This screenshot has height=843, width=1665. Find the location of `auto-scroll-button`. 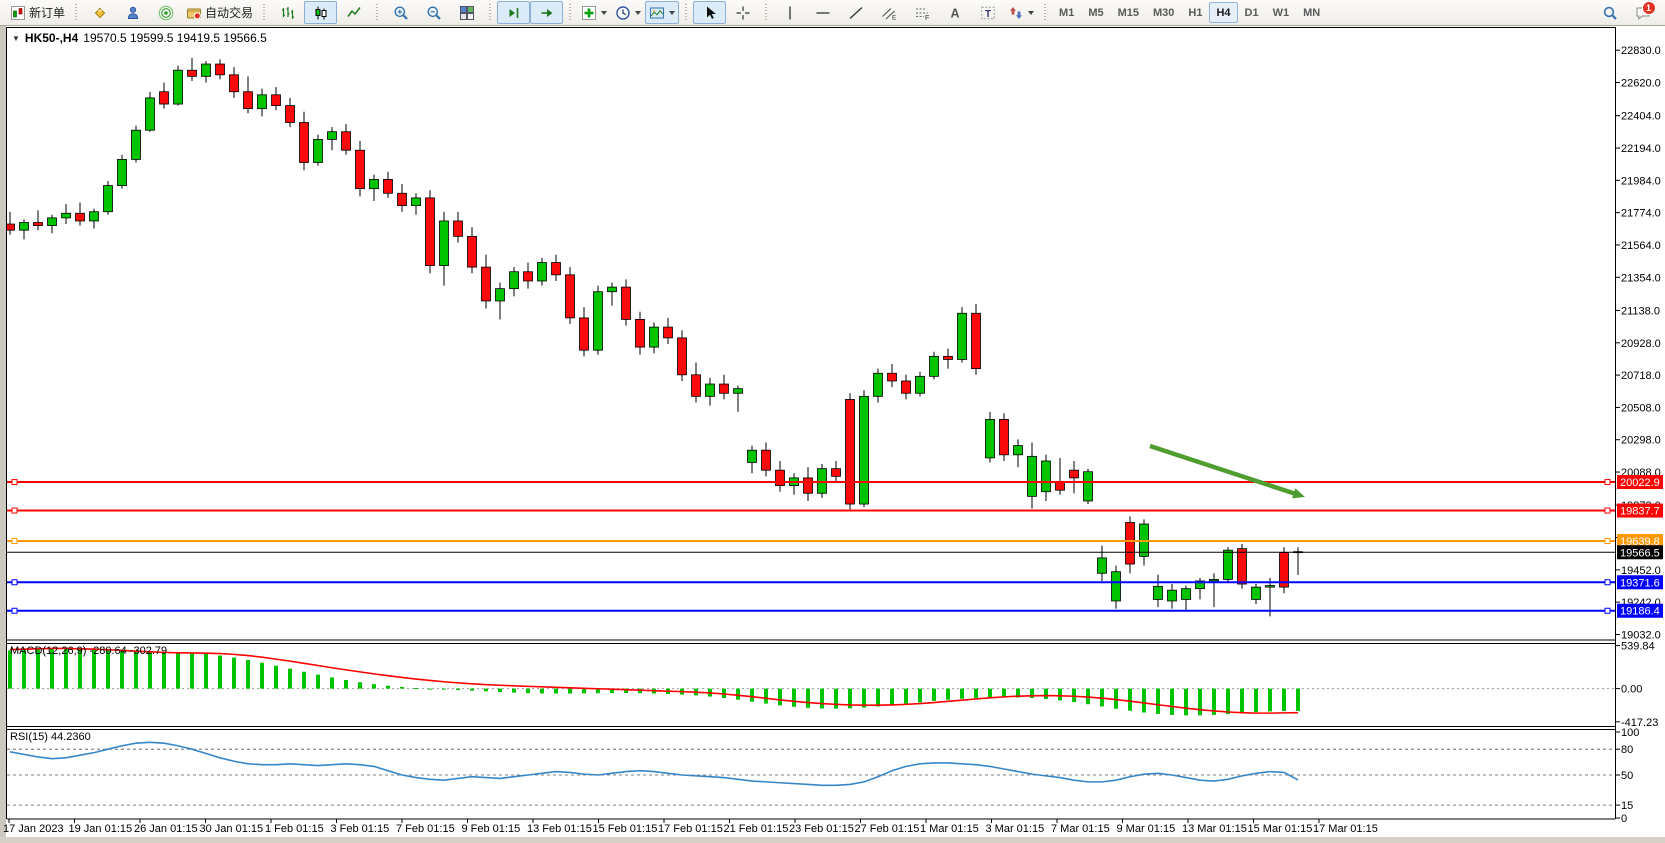

auto-scroll-button is located at coordinates (547, 12).